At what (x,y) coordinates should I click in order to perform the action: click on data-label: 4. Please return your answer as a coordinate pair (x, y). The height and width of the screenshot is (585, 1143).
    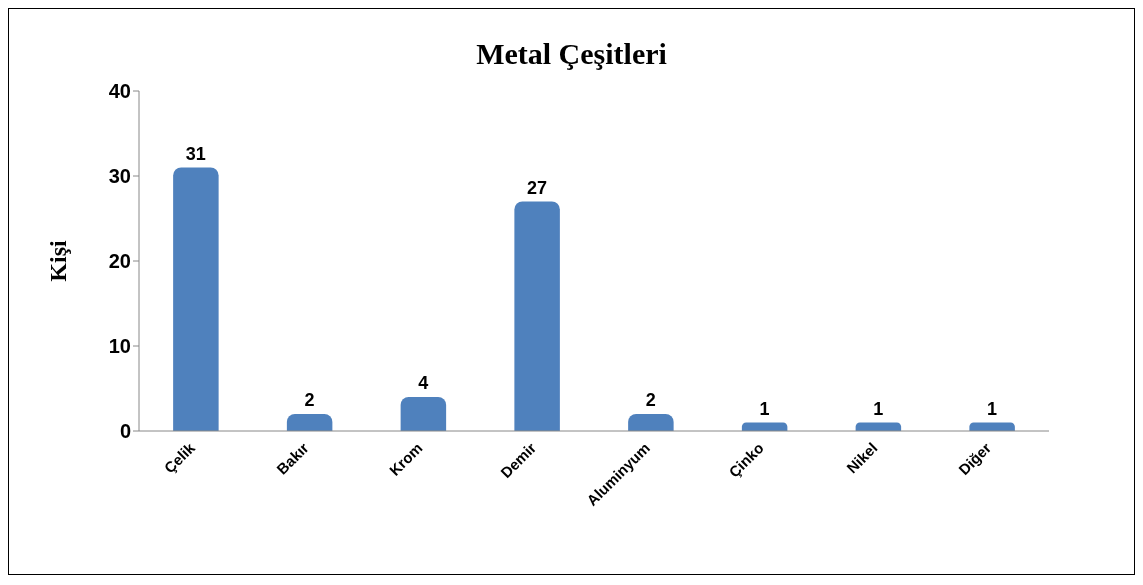
    Looking at the image, I should click on (423, 383).